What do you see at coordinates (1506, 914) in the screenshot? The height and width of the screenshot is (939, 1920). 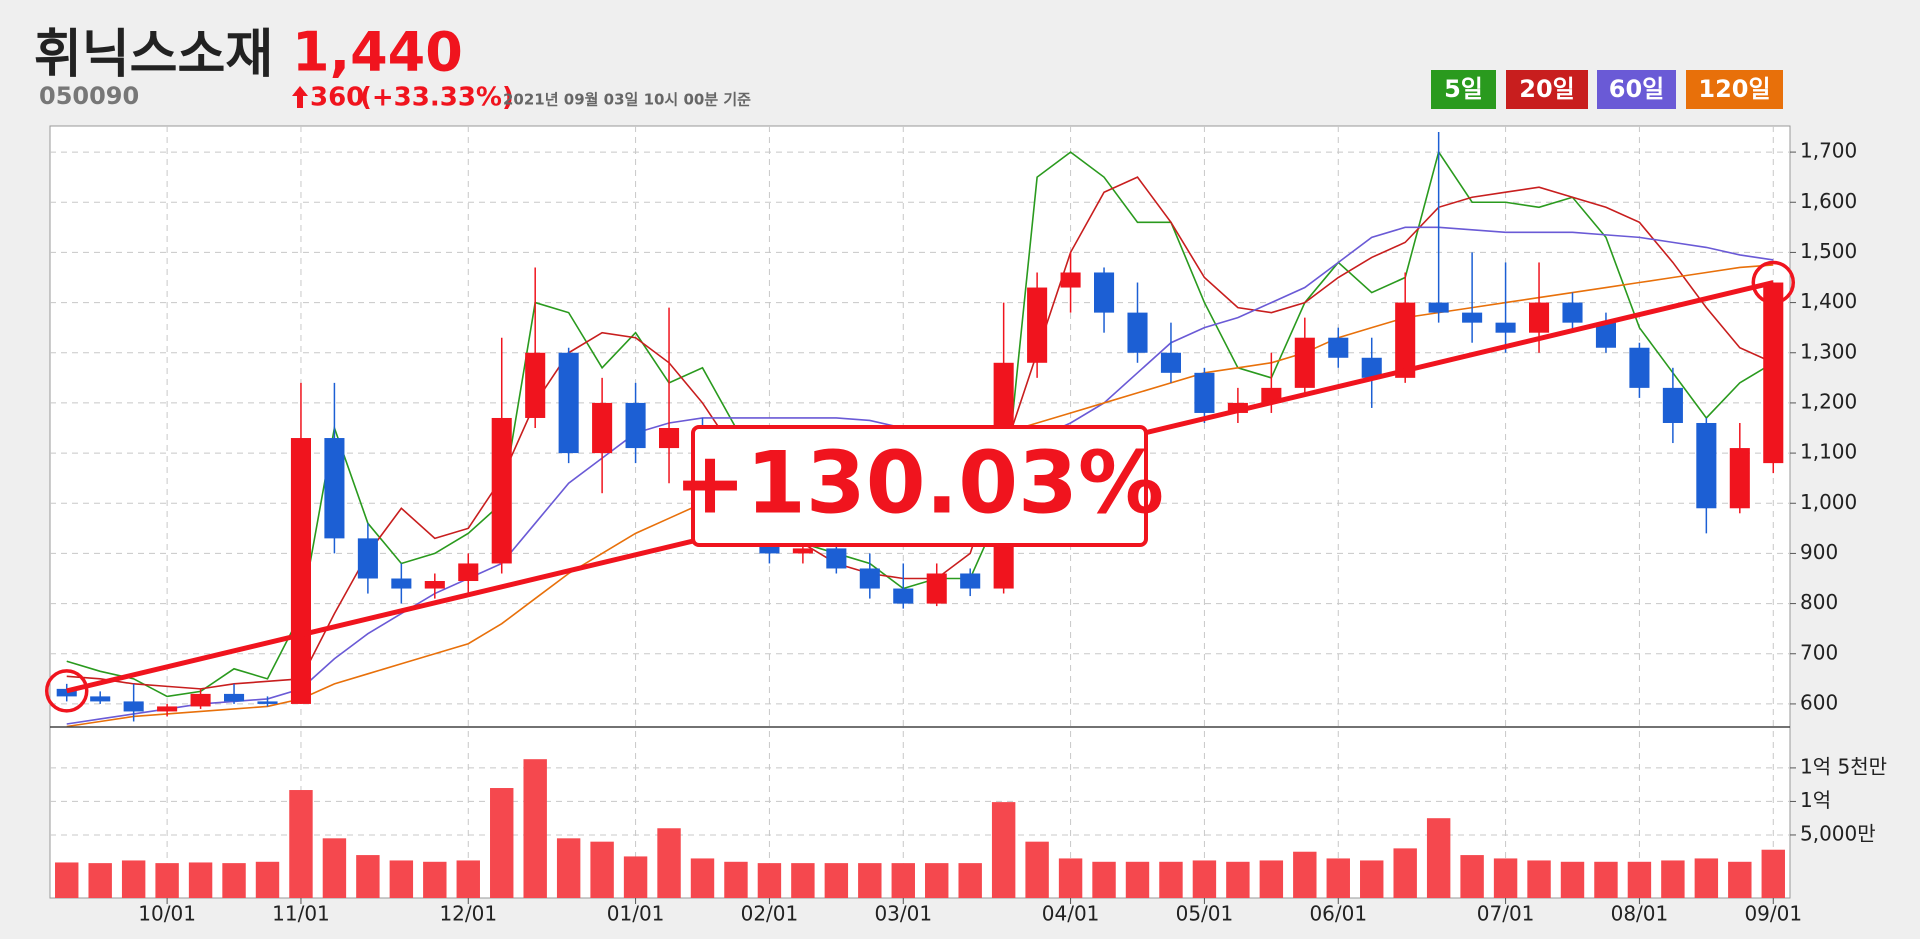 I see `x-tick-label: 07/01` at bounding box center [1506, 914].